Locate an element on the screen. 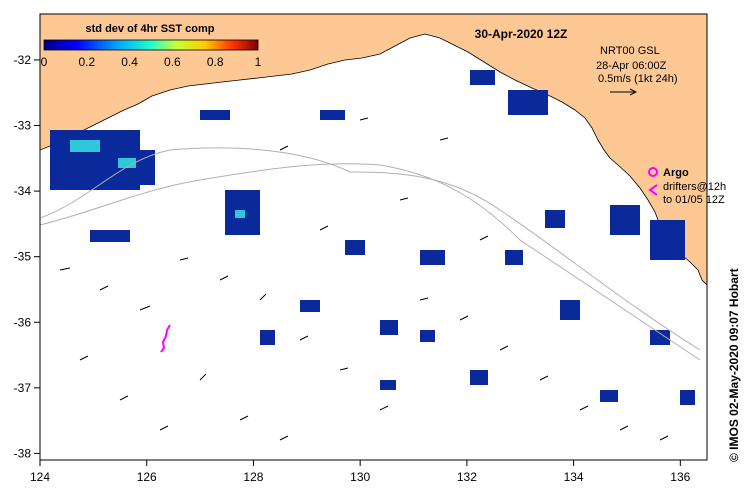  colorbar-ticks: 0 0.2 0.4 0.6 0.8 1 is located at coordinates (151, 62).